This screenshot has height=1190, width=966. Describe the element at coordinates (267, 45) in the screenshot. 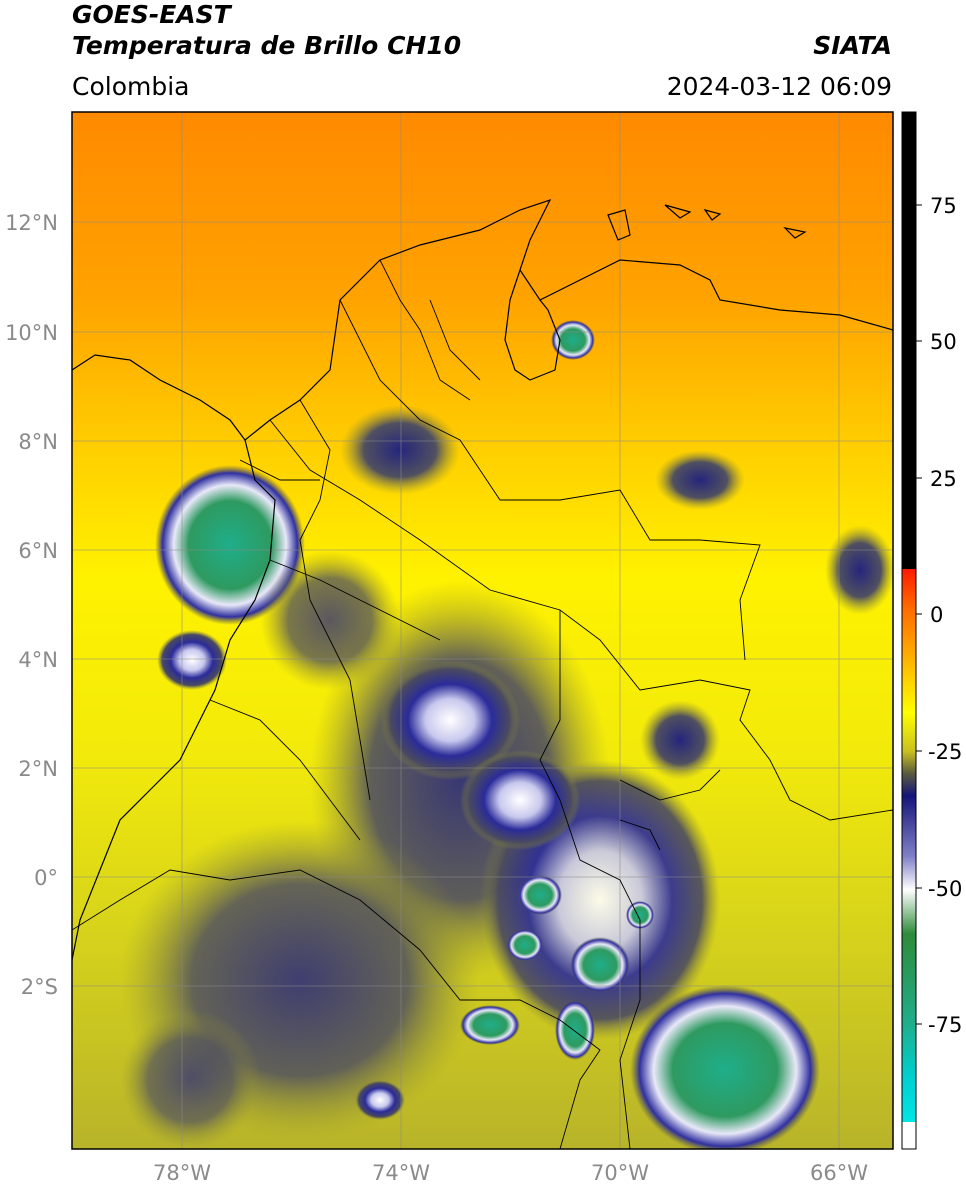

I see `product-title: Temperatura de Brillo CH10` at that location.